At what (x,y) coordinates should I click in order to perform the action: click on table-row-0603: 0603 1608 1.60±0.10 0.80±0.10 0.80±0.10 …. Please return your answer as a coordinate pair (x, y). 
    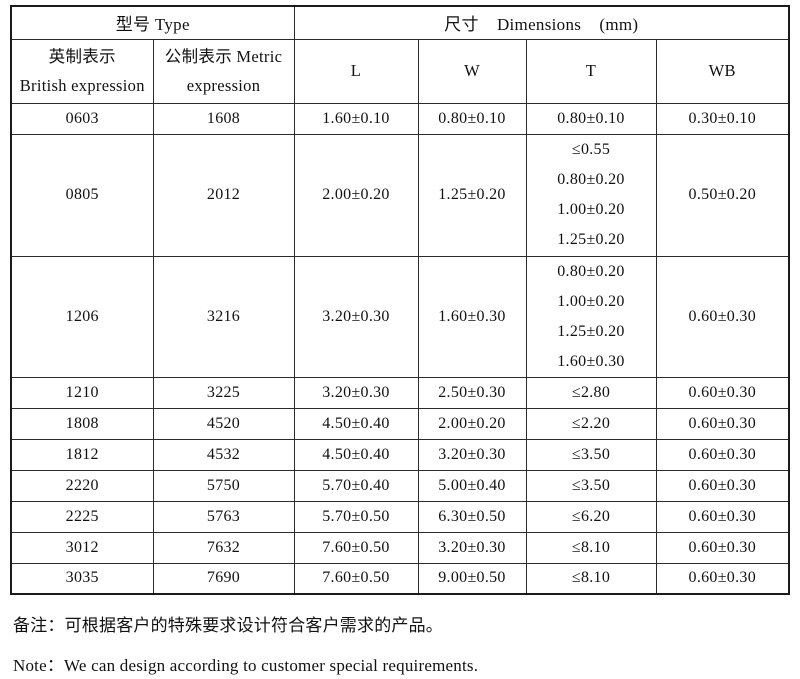
    Looking at the image, I should click on (400, 118).